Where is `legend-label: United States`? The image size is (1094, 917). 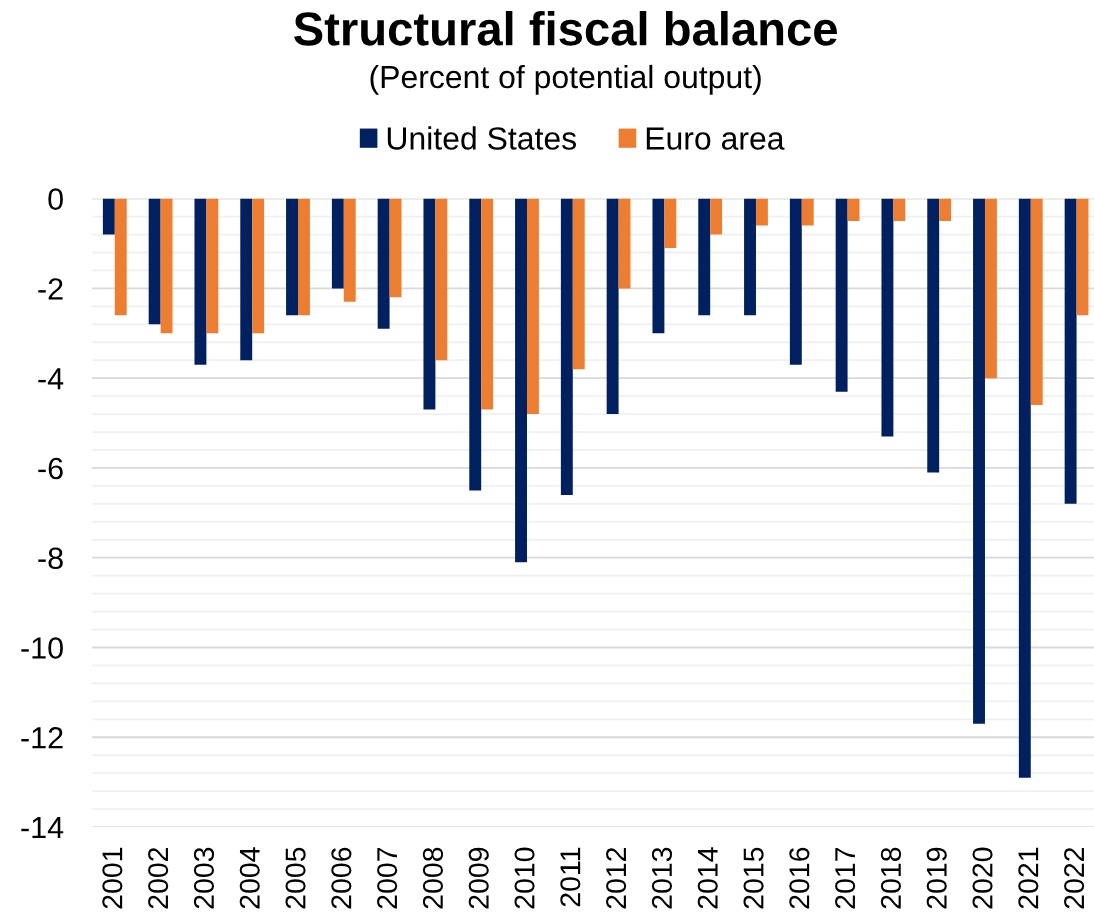
legend-label: United States is located at coordinates (481, 138).